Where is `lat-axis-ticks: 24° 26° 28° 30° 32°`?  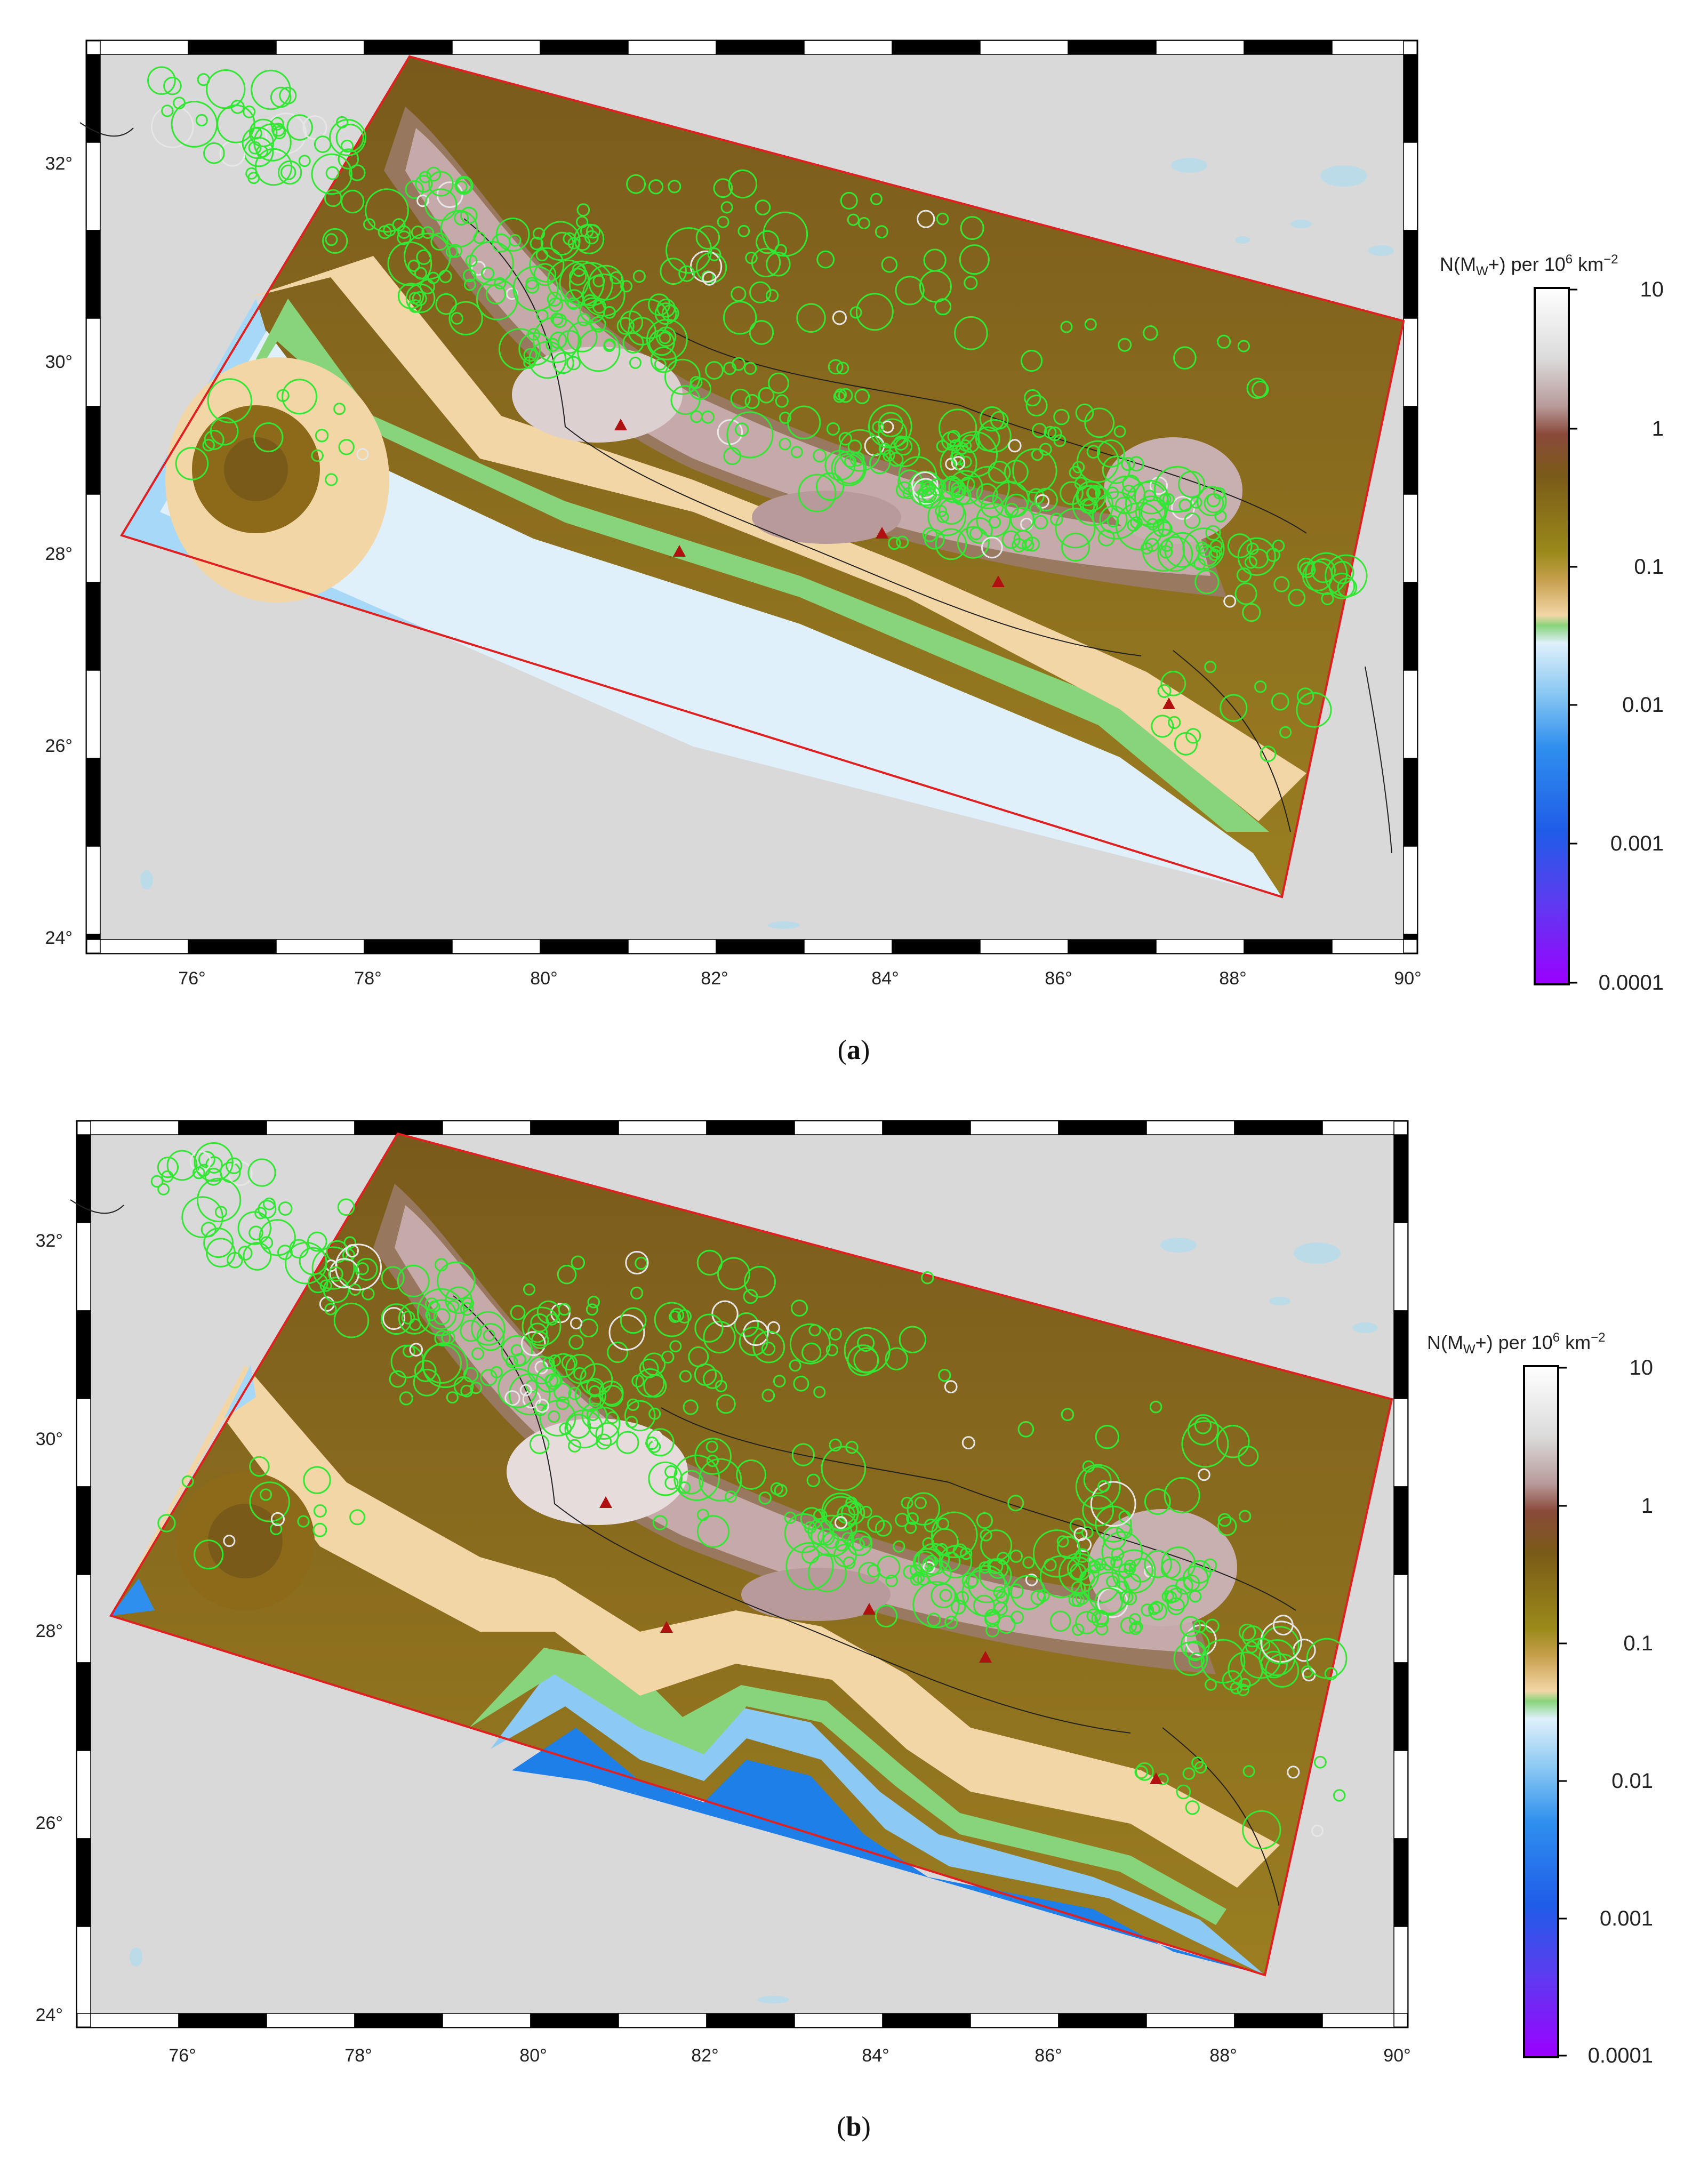
lat-axis-ticks: 24° 26° 28° 30° 32° is located at coordinates (59, 551).